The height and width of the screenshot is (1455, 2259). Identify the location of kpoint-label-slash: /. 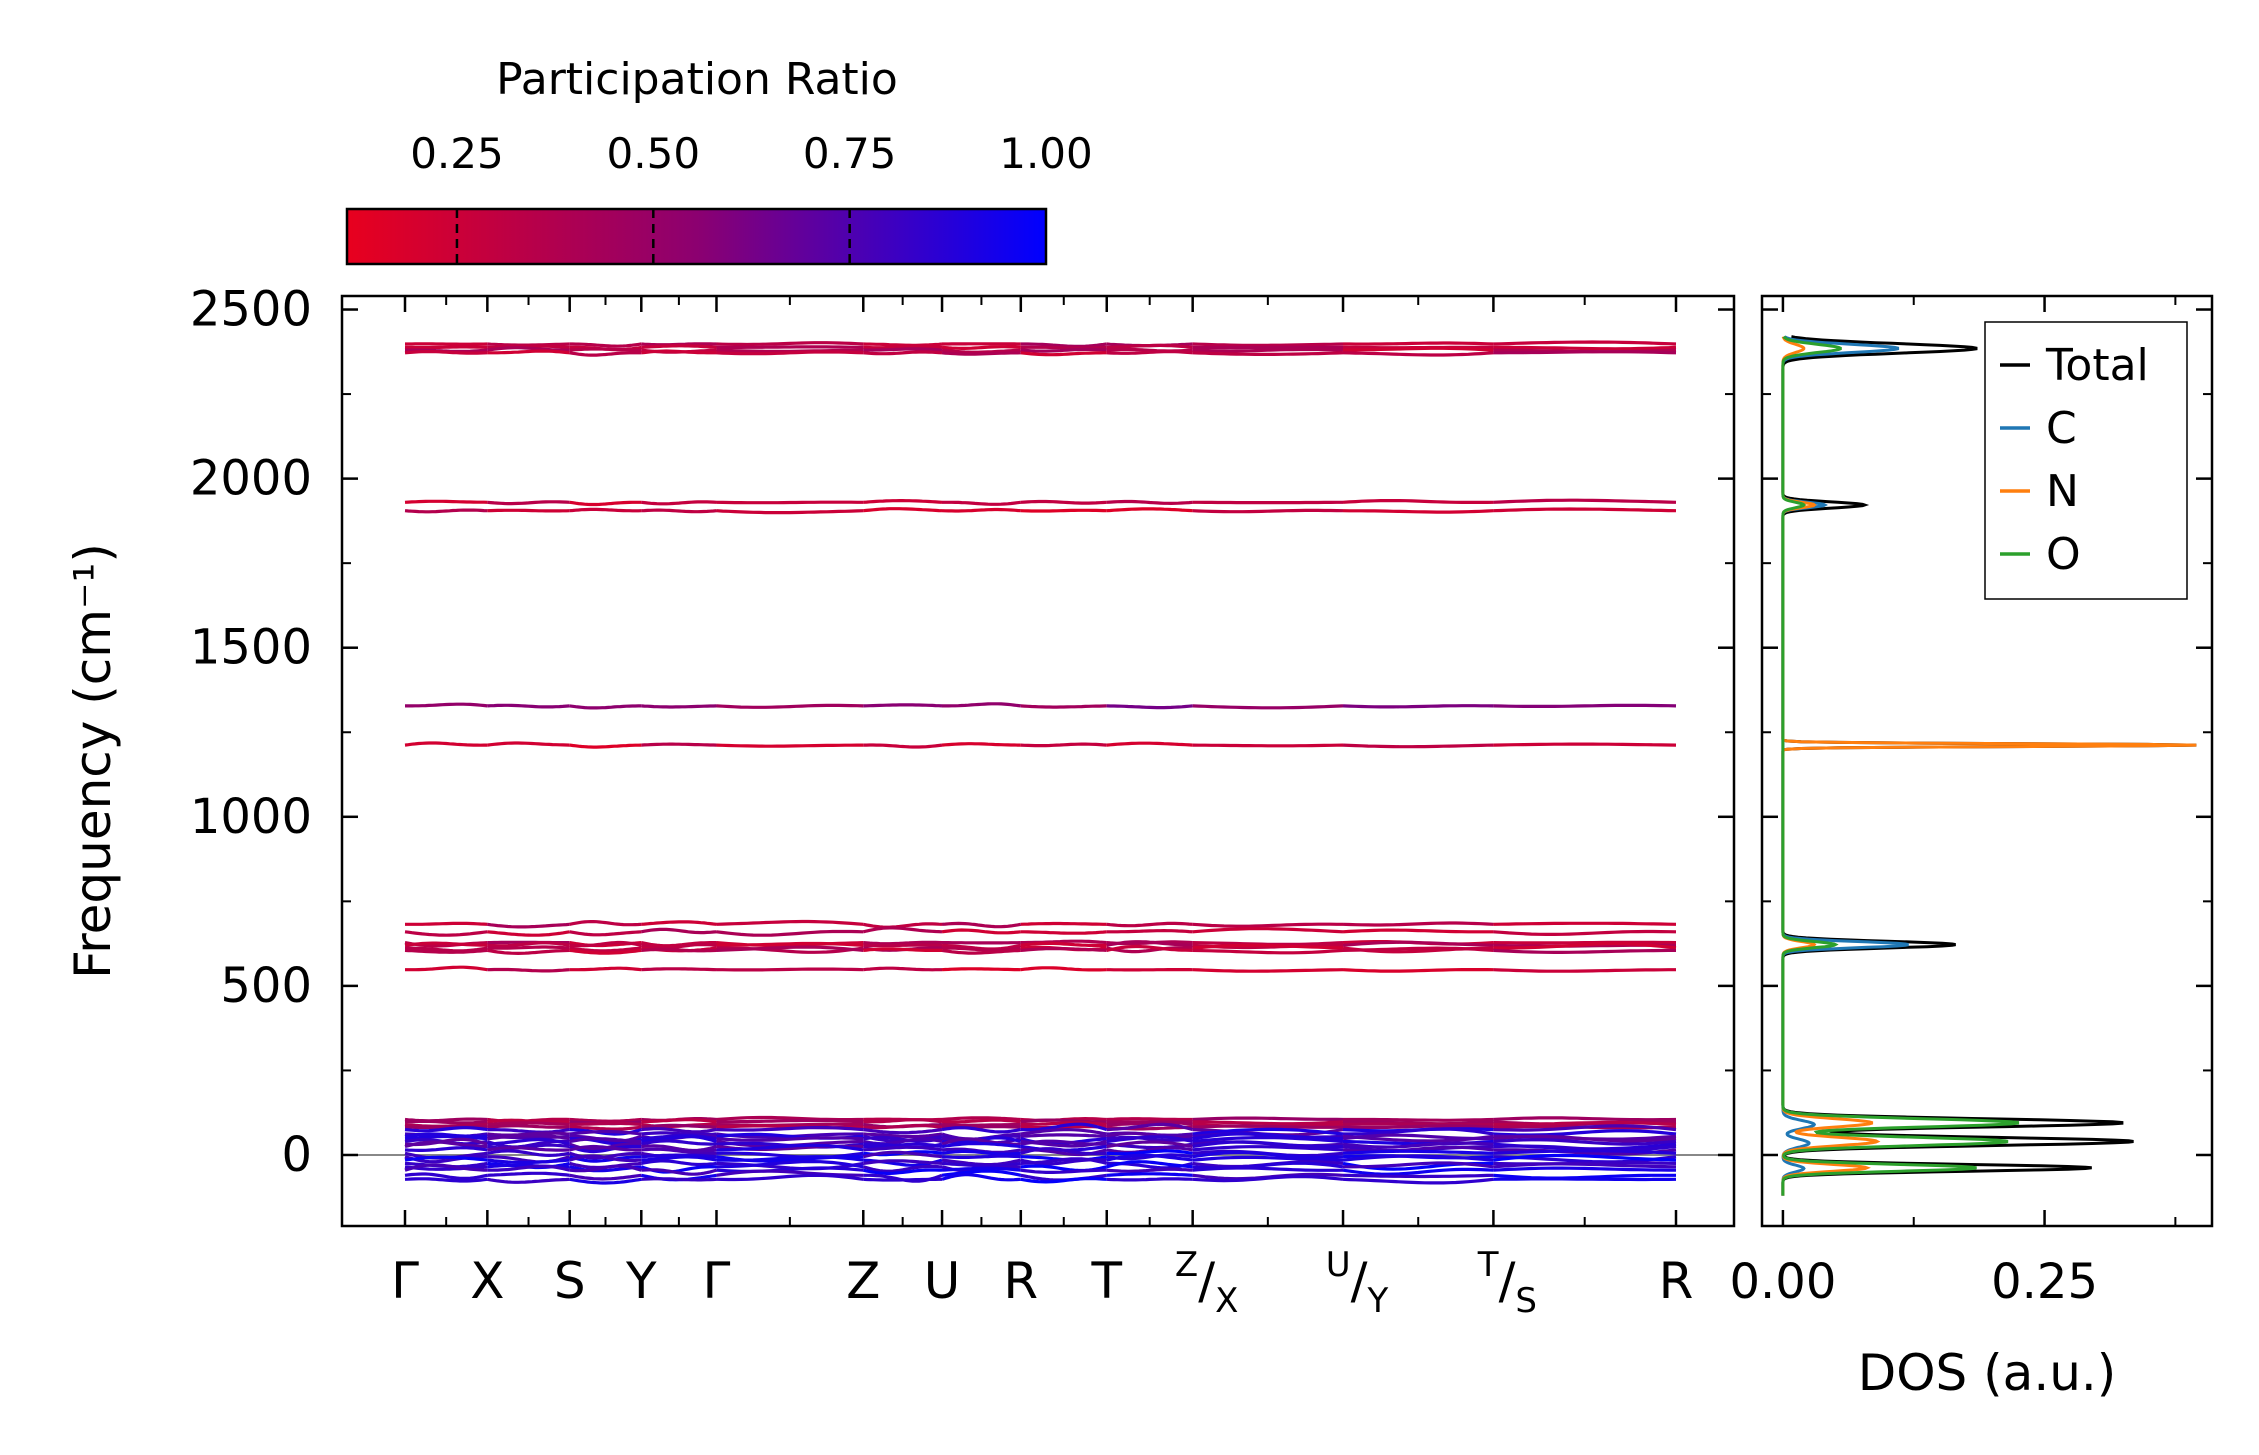
(1507, 1281).